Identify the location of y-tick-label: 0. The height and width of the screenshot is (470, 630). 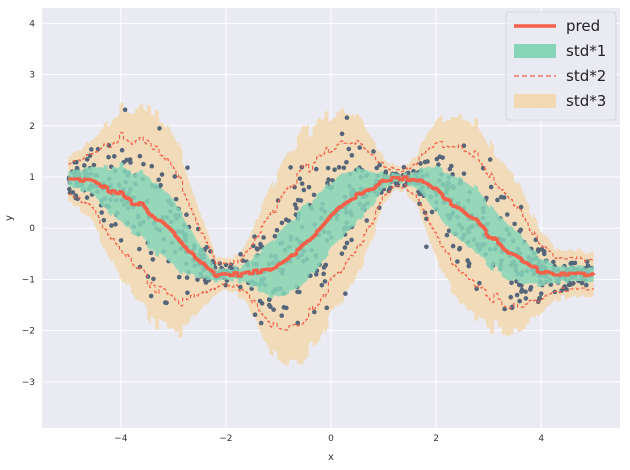
(32, 229).